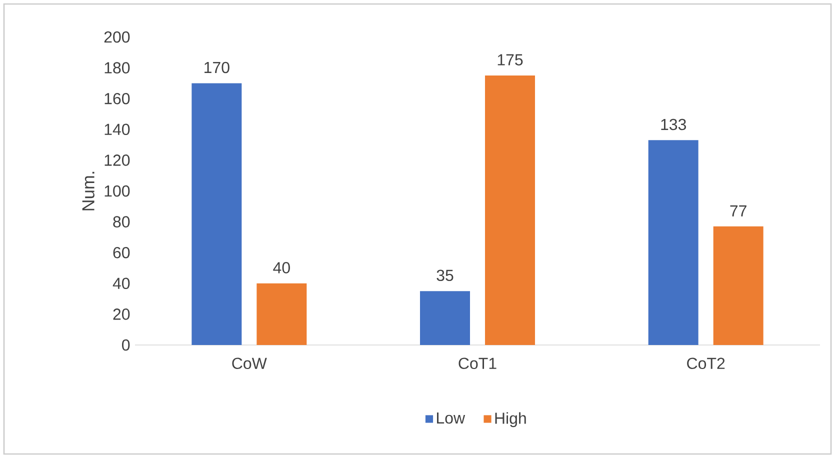 This screenshot has width=835, height=458. What do you see at coordinates (121, 252) in the screenshot?
I see `y-tick-label: 60` at bounding box center [121, 252].